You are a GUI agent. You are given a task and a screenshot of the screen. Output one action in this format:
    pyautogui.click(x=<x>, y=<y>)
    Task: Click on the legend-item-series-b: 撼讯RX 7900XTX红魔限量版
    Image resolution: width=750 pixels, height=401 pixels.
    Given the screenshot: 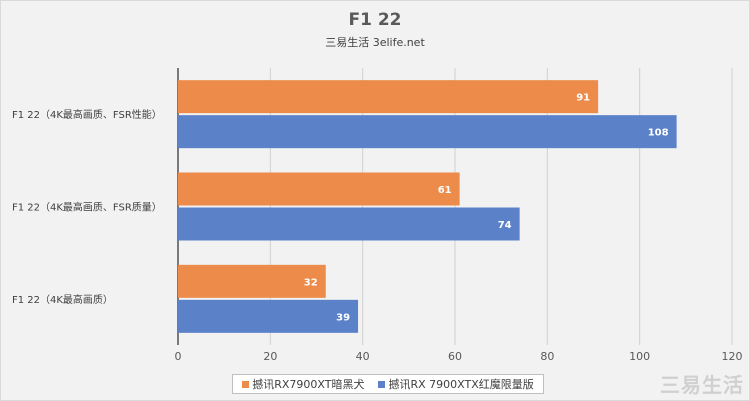 What is the action you would take?
    pyautogui.click(x=456, y=384)
    